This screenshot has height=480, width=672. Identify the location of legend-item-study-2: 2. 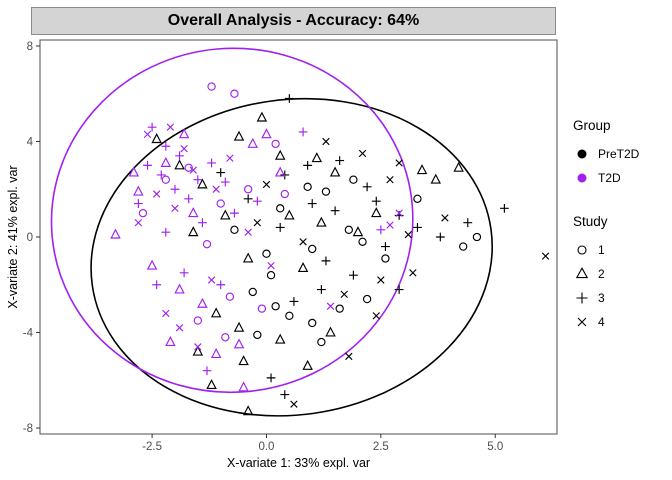
(606, 274).